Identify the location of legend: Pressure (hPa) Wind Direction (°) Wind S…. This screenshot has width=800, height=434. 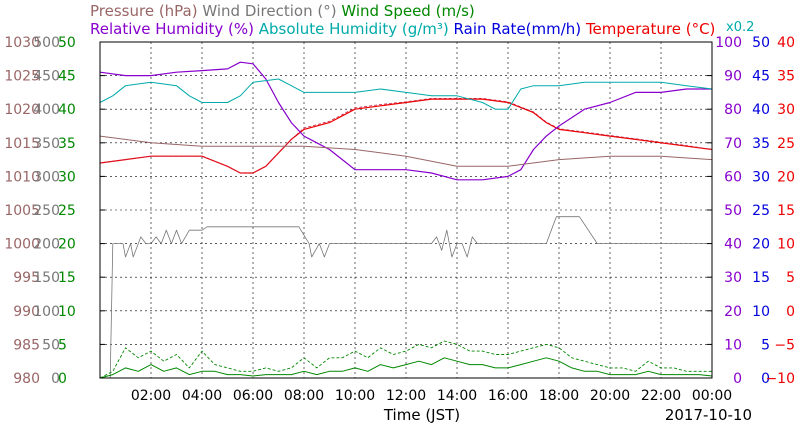
(422, 20).